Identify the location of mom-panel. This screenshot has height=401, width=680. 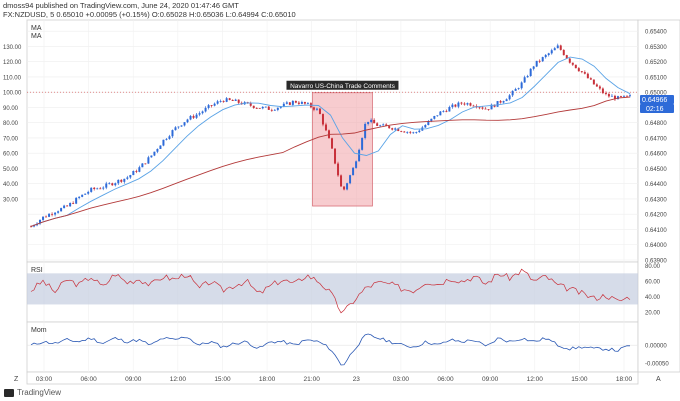
(332, 347).